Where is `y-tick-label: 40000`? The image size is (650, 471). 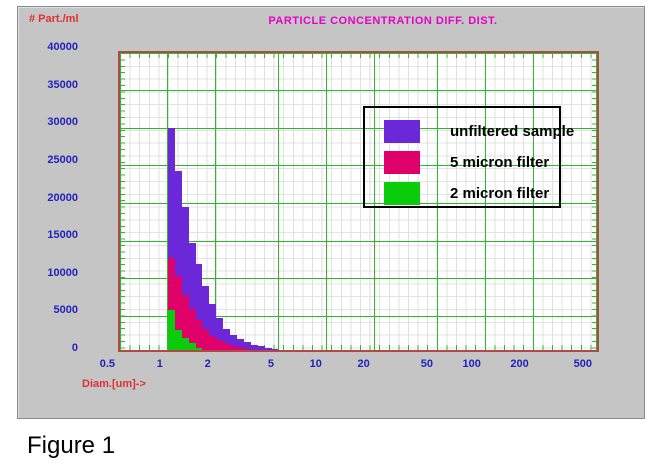
y-tick-label: 40000 is located at coordinates (62, 47).